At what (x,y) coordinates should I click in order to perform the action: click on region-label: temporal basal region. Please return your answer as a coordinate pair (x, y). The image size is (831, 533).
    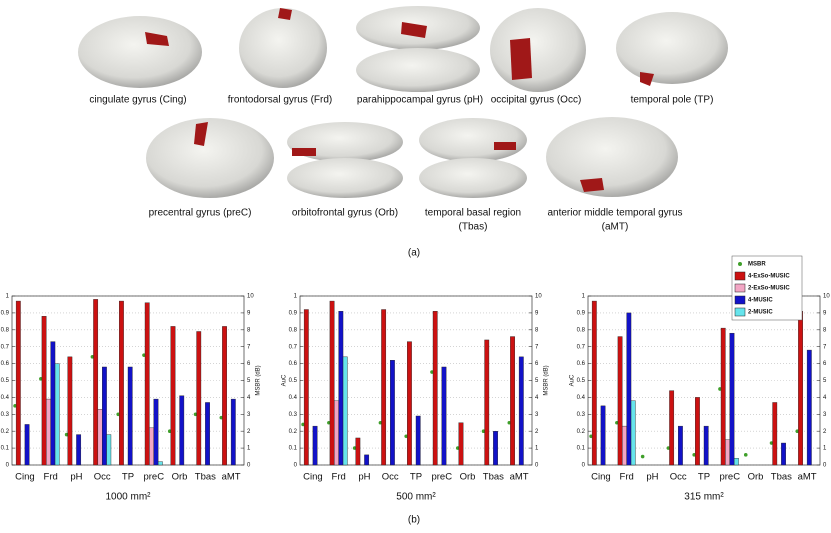
    Looking at the image, I should click on (473, 213).